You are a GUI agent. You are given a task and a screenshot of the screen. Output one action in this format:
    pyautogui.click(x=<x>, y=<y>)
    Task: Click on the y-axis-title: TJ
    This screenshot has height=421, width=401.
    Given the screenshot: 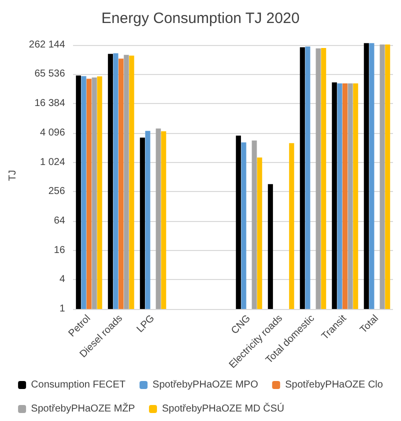 What is the action you would take?
    pyautogui.click(x=13, y=176)
    